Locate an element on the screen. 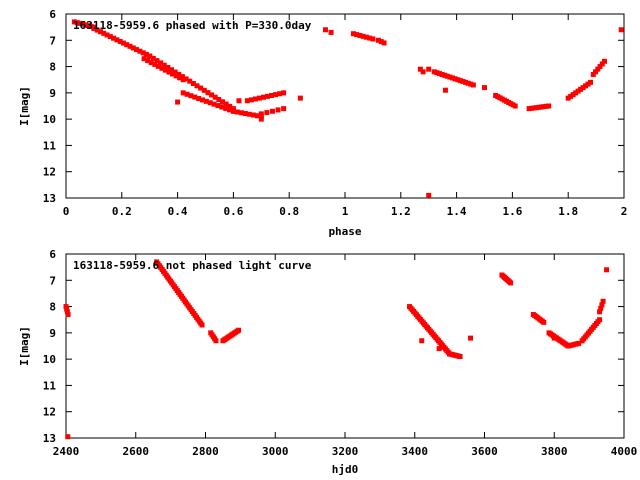 This screenshot has width=640, height=480. x-tick-label: 0.4 is located at coordinates (178, 211).